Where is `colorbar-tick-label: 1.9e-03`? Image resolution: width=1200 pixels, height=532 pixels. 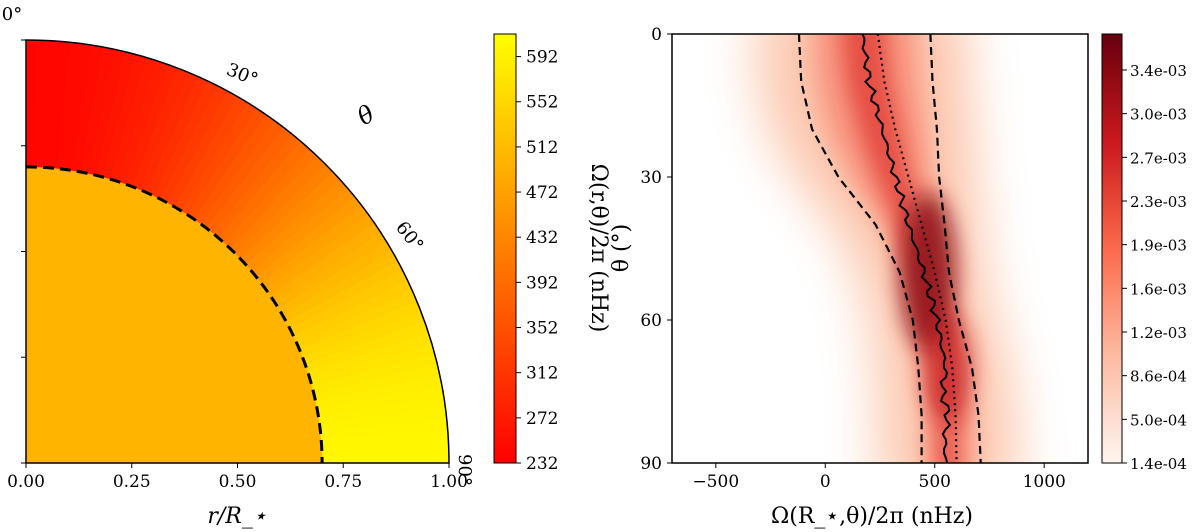 colorbar-tick-label: 1.9e-03 is located at coordinates (1158, 246).